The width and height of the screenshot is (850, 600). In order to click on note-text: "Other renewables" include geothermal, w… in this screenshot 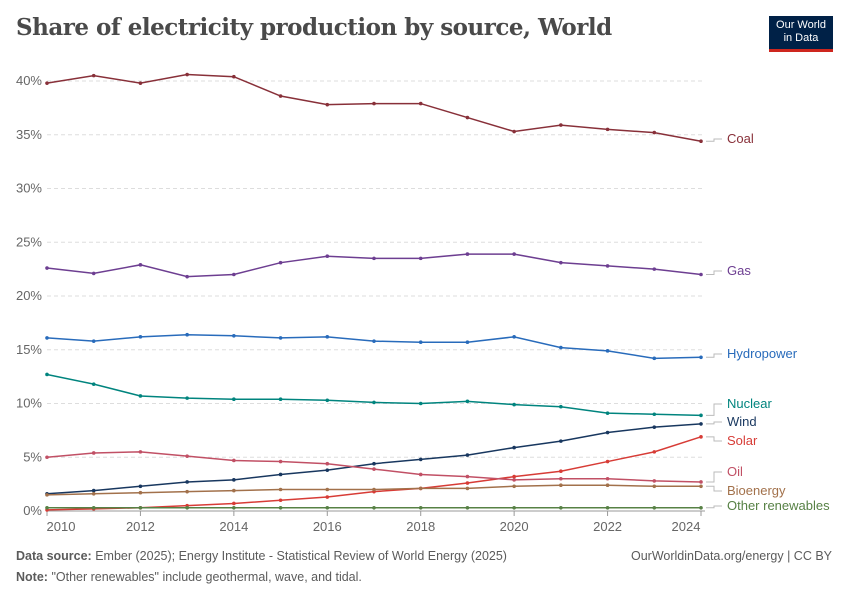, I will do `click(206, 577)`.